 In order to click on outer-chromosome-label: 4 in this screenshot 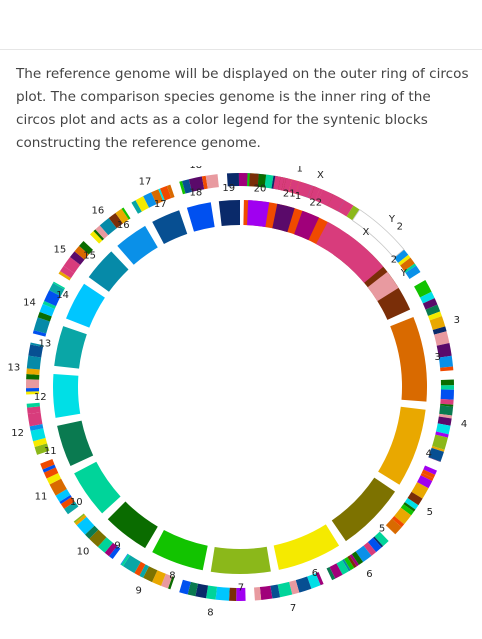, I will do `click(464, 424)`.